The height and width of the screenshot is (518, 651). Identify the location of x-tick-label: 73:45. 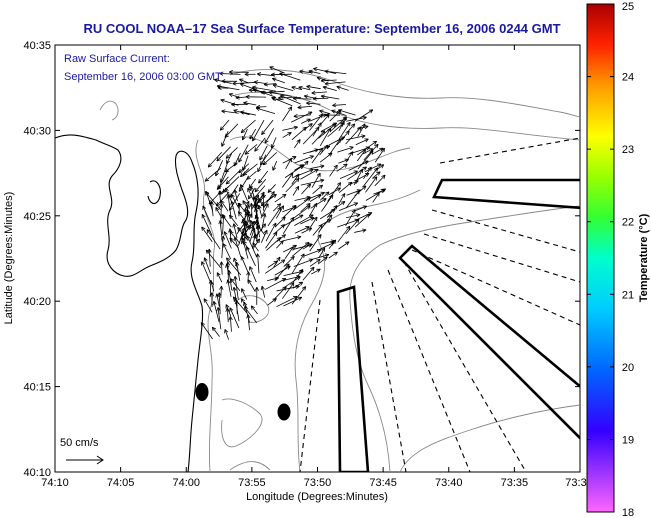
(383, 483).